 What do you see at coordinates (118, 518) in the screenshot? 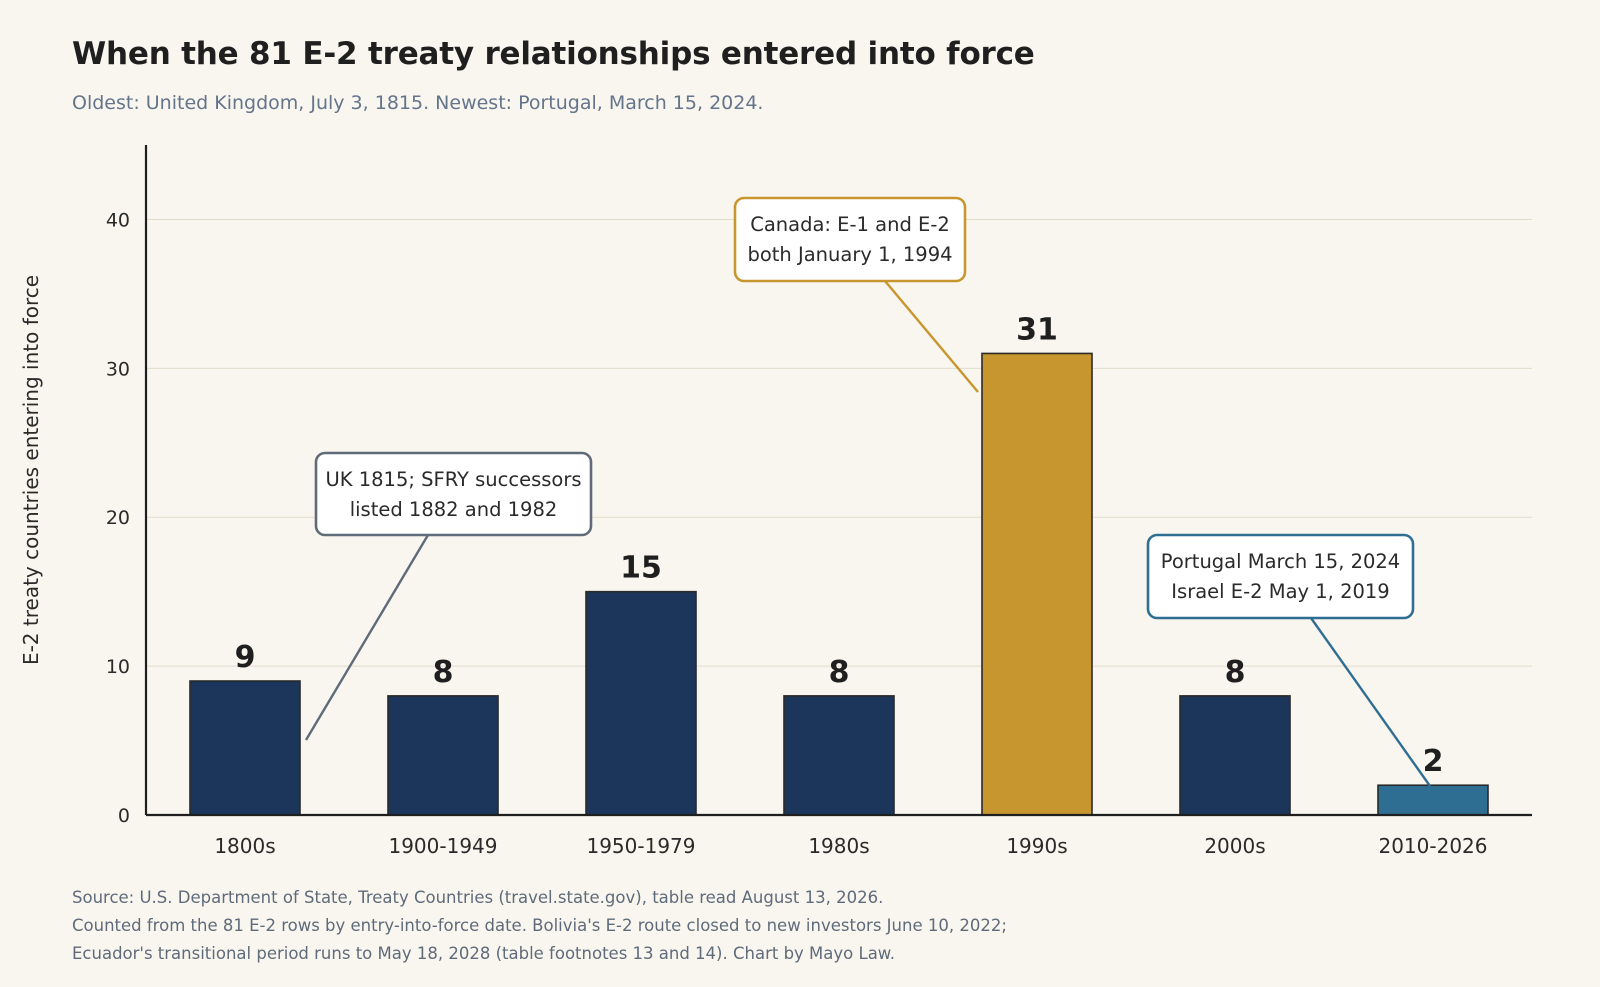
I see `y-tick-label: 20` at bounding box center [118, 518].